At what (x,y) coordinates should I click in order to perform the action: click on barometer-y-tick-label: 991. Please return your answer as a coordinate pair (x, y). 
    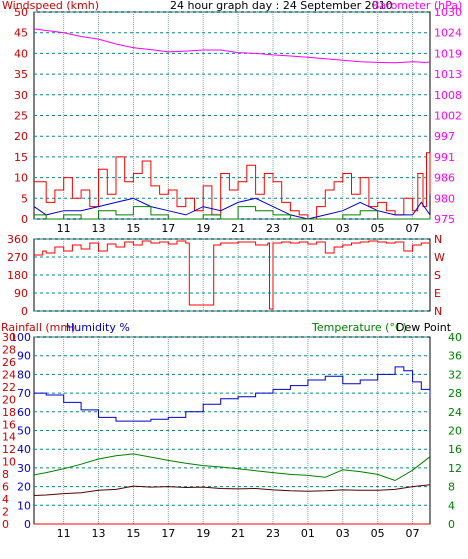
    Looking at the image, I should click on (444, 157).